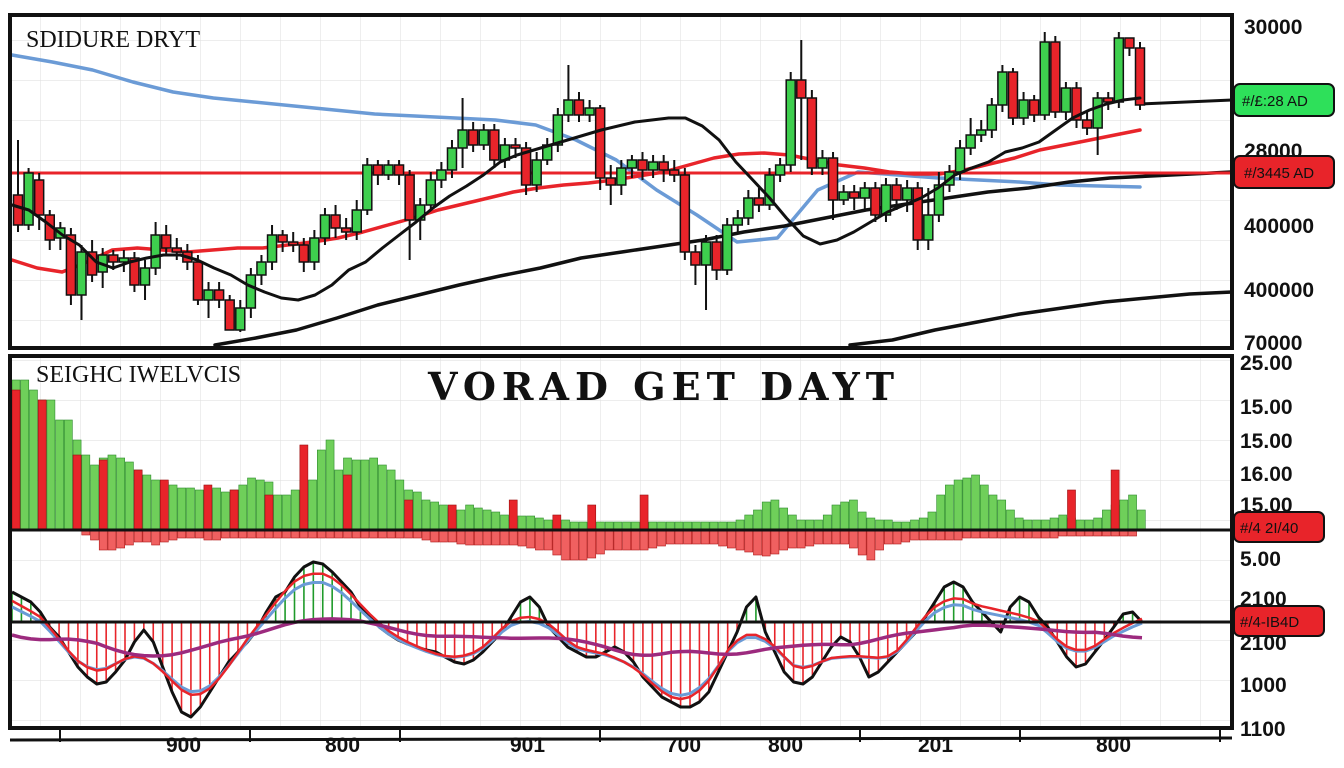 The height and width of the screenshot is (768, 1344). Describe the element at coordinates (183, 745) in the screenshot. I see `x-tick-label: 900` at that location.